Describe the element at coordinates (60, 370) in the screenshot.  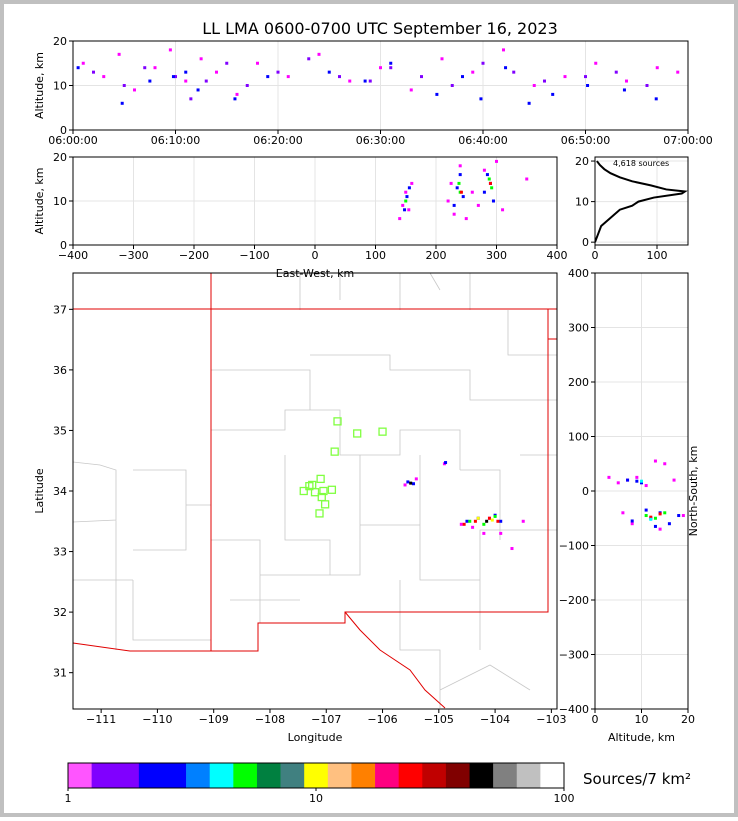
I see `y-tick-label: 36` at that location.